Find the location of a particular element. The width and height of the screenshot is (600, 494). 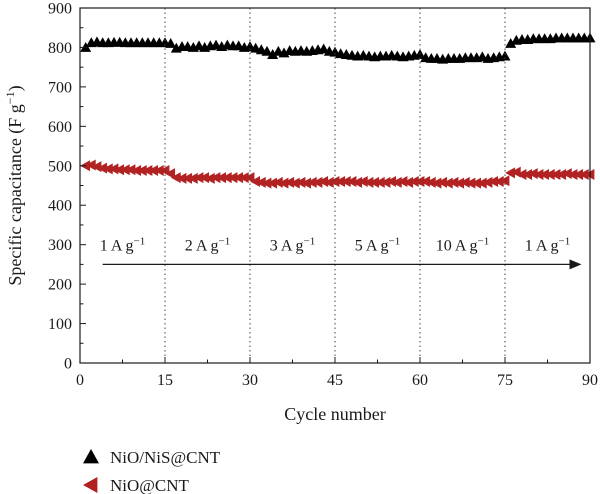

rate-label-value: 5 A g is located at coordinates (372, 246).